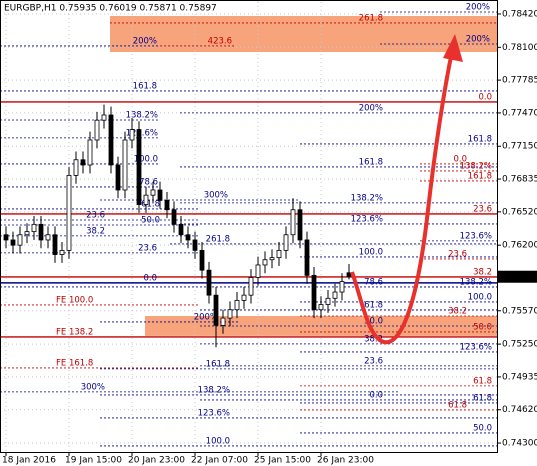  I want to click on y-tick-label: 0.77150, so click(519, 147).